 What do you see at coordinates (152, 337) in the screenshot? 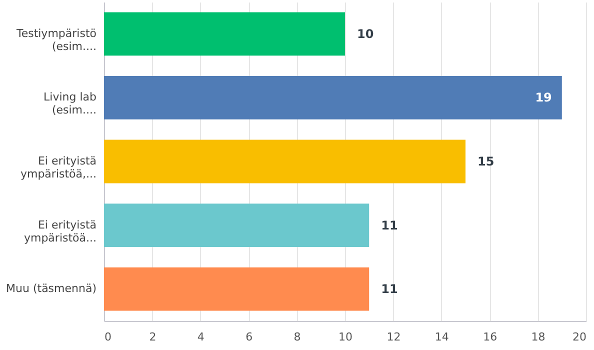
I see `x-tick-label: 2` at bounding box center [152, 337].